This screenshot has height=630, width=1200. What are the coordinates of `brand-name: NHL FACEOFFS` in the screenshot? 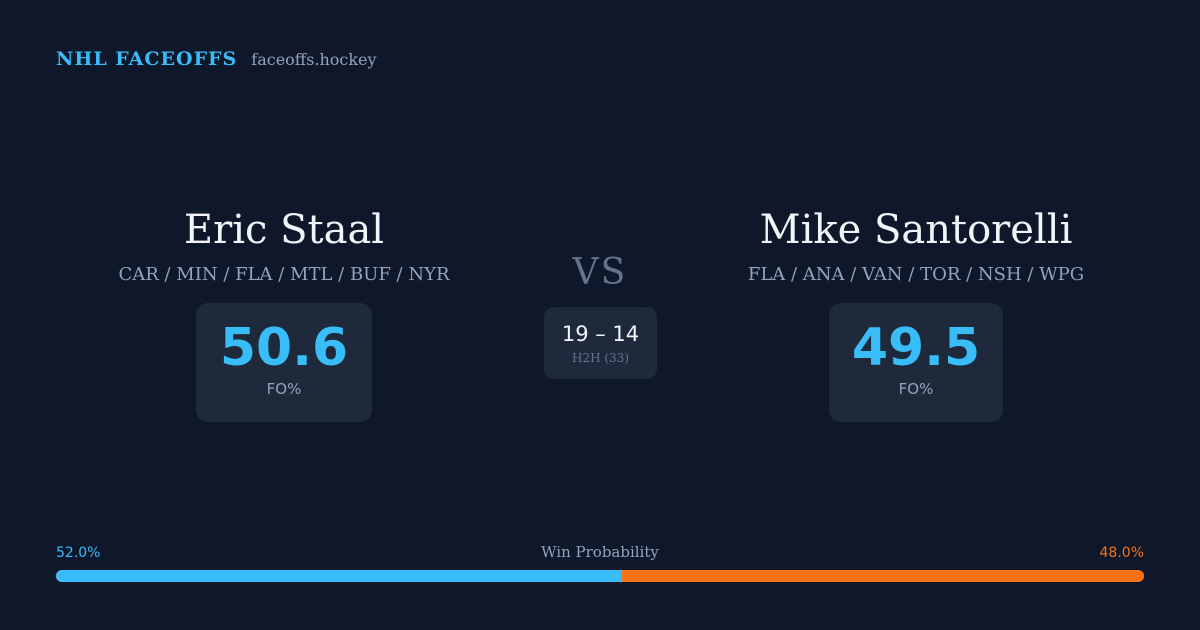 It's located at (147, 59).